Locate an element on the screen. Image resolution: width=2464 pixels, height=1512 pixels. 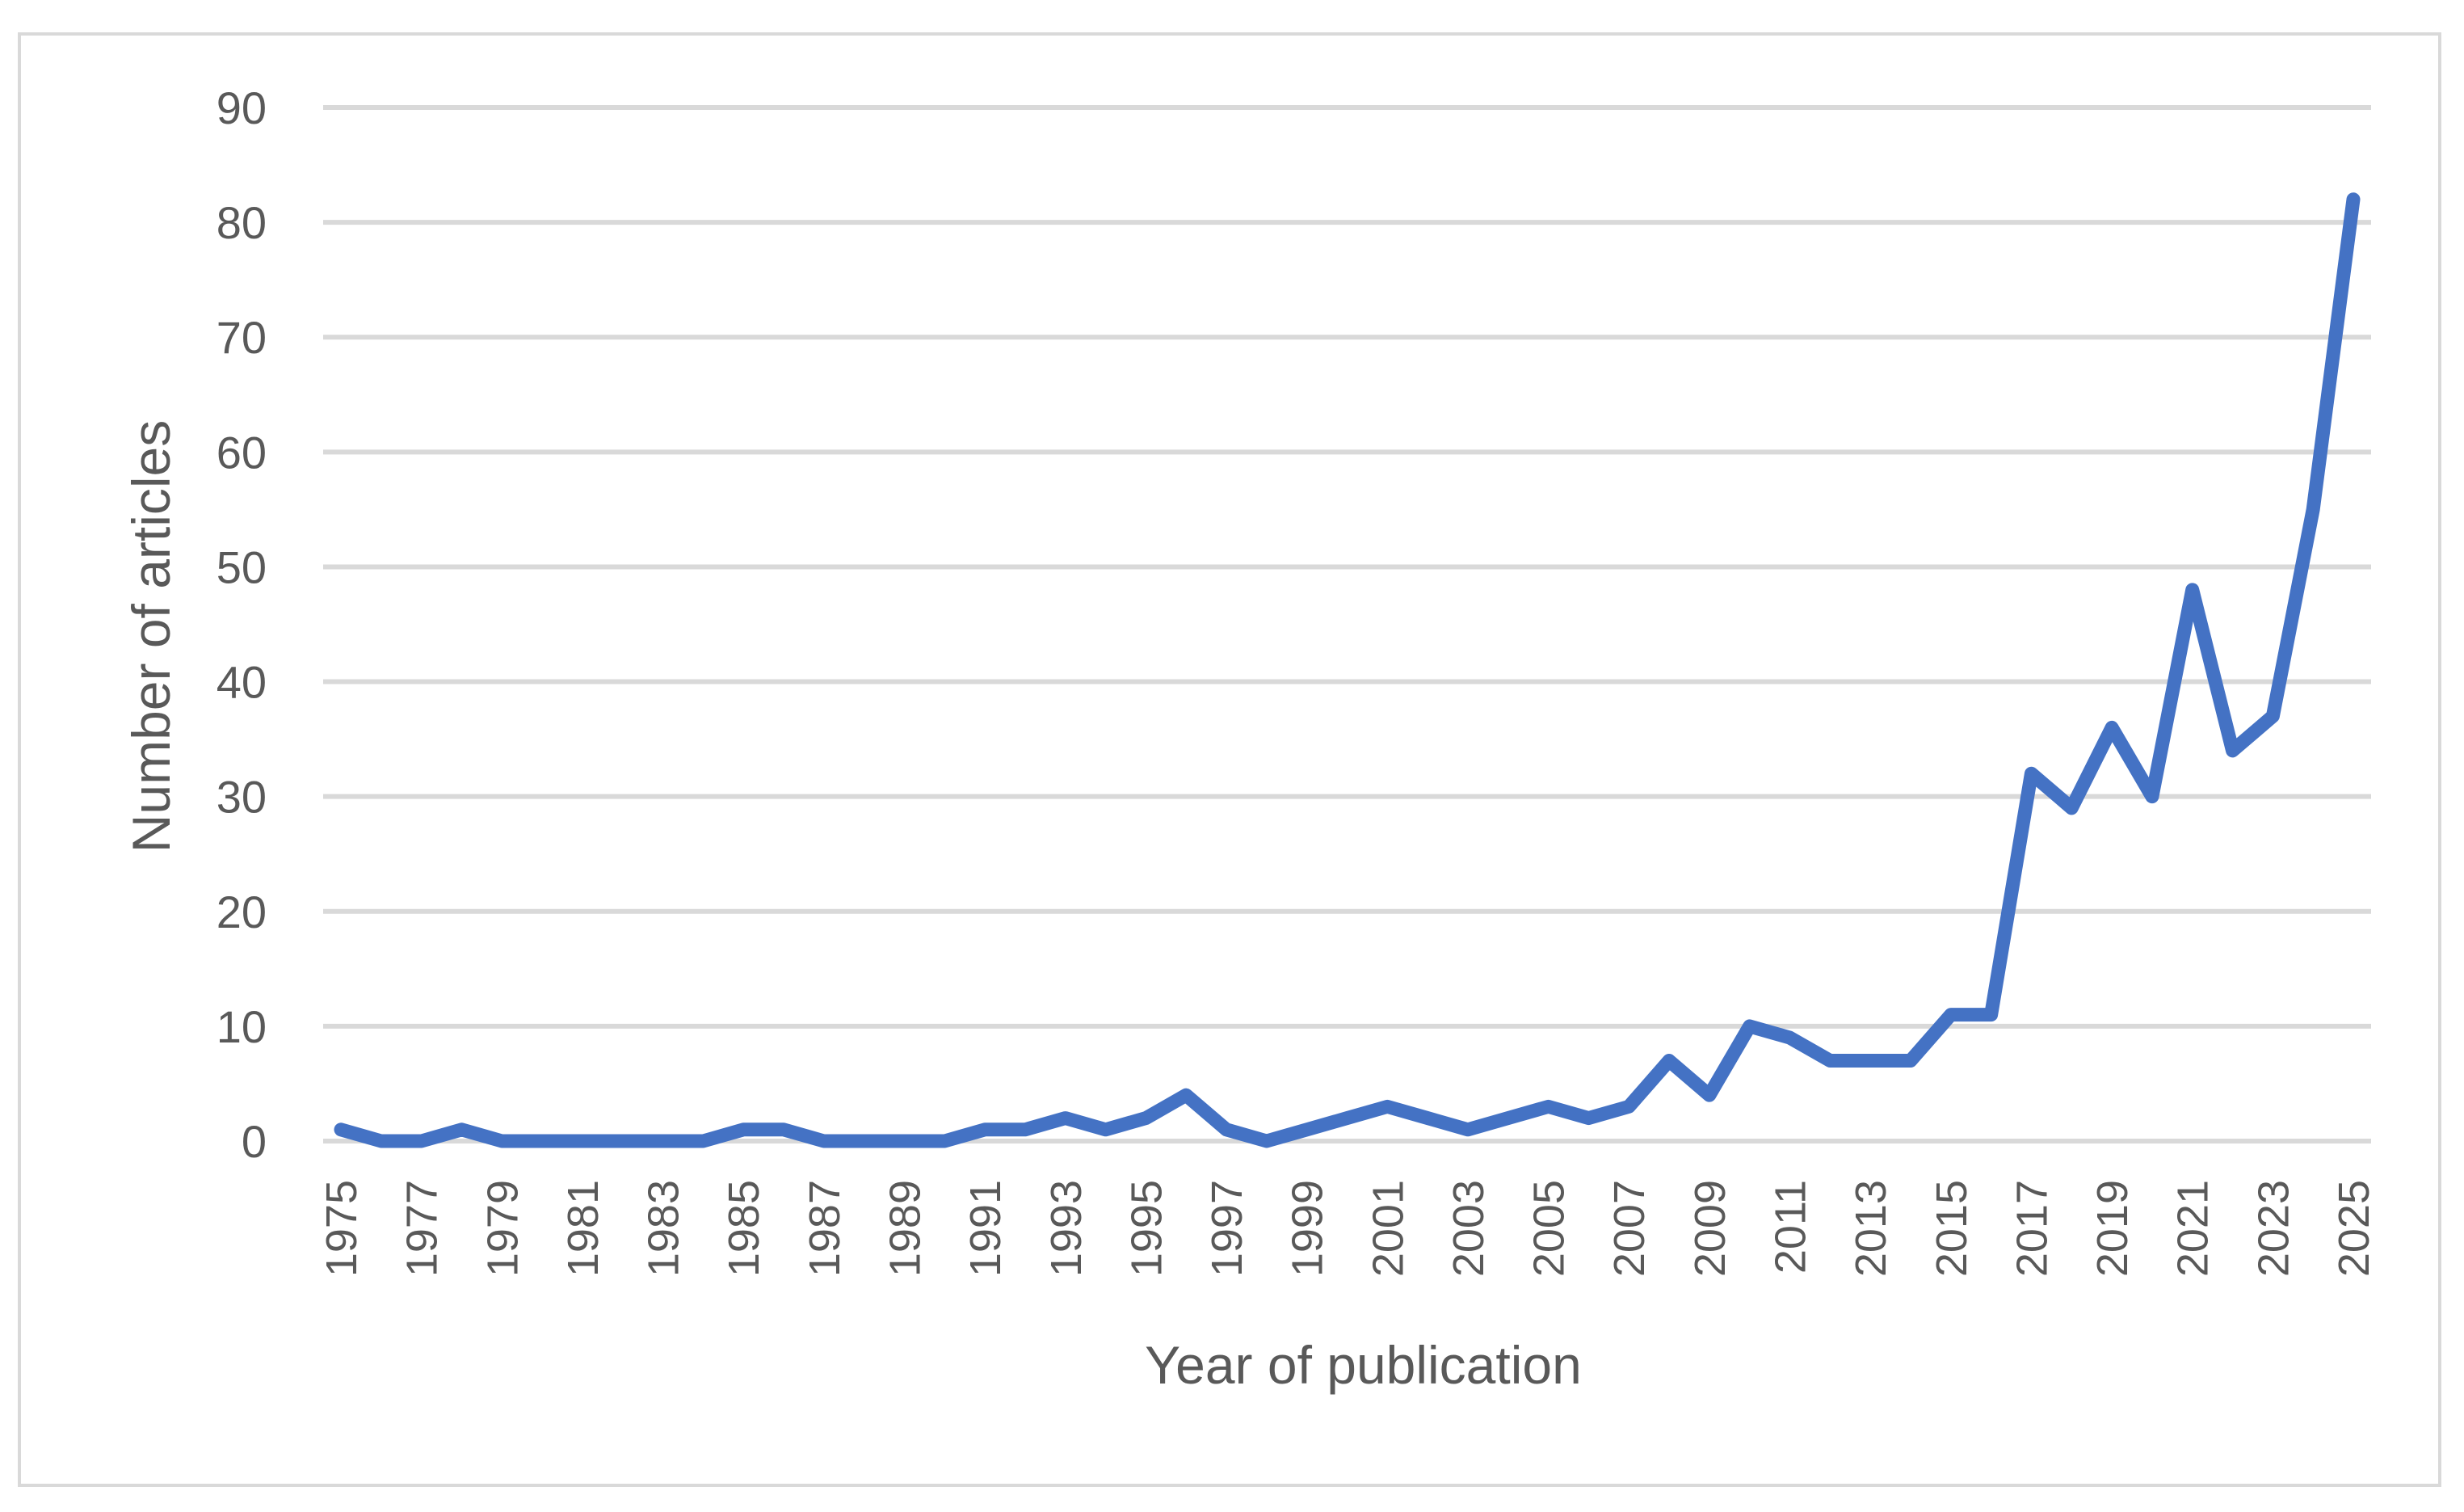
x-axis-title: Year of publication is located at coordinates (1363, 1365).